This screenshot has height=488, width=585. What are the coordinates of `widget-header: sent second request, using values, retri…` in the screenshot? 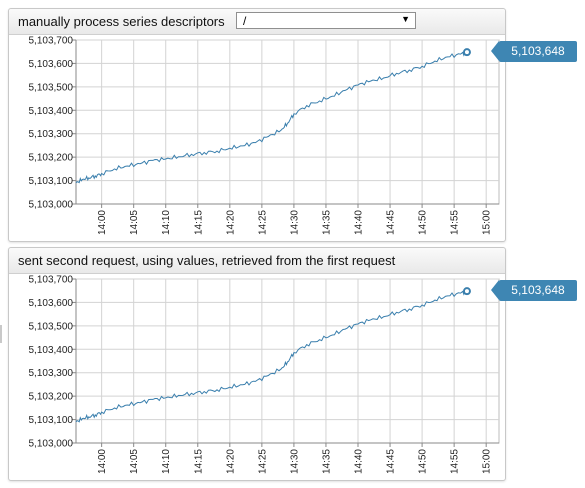 It's located at (257, 261).